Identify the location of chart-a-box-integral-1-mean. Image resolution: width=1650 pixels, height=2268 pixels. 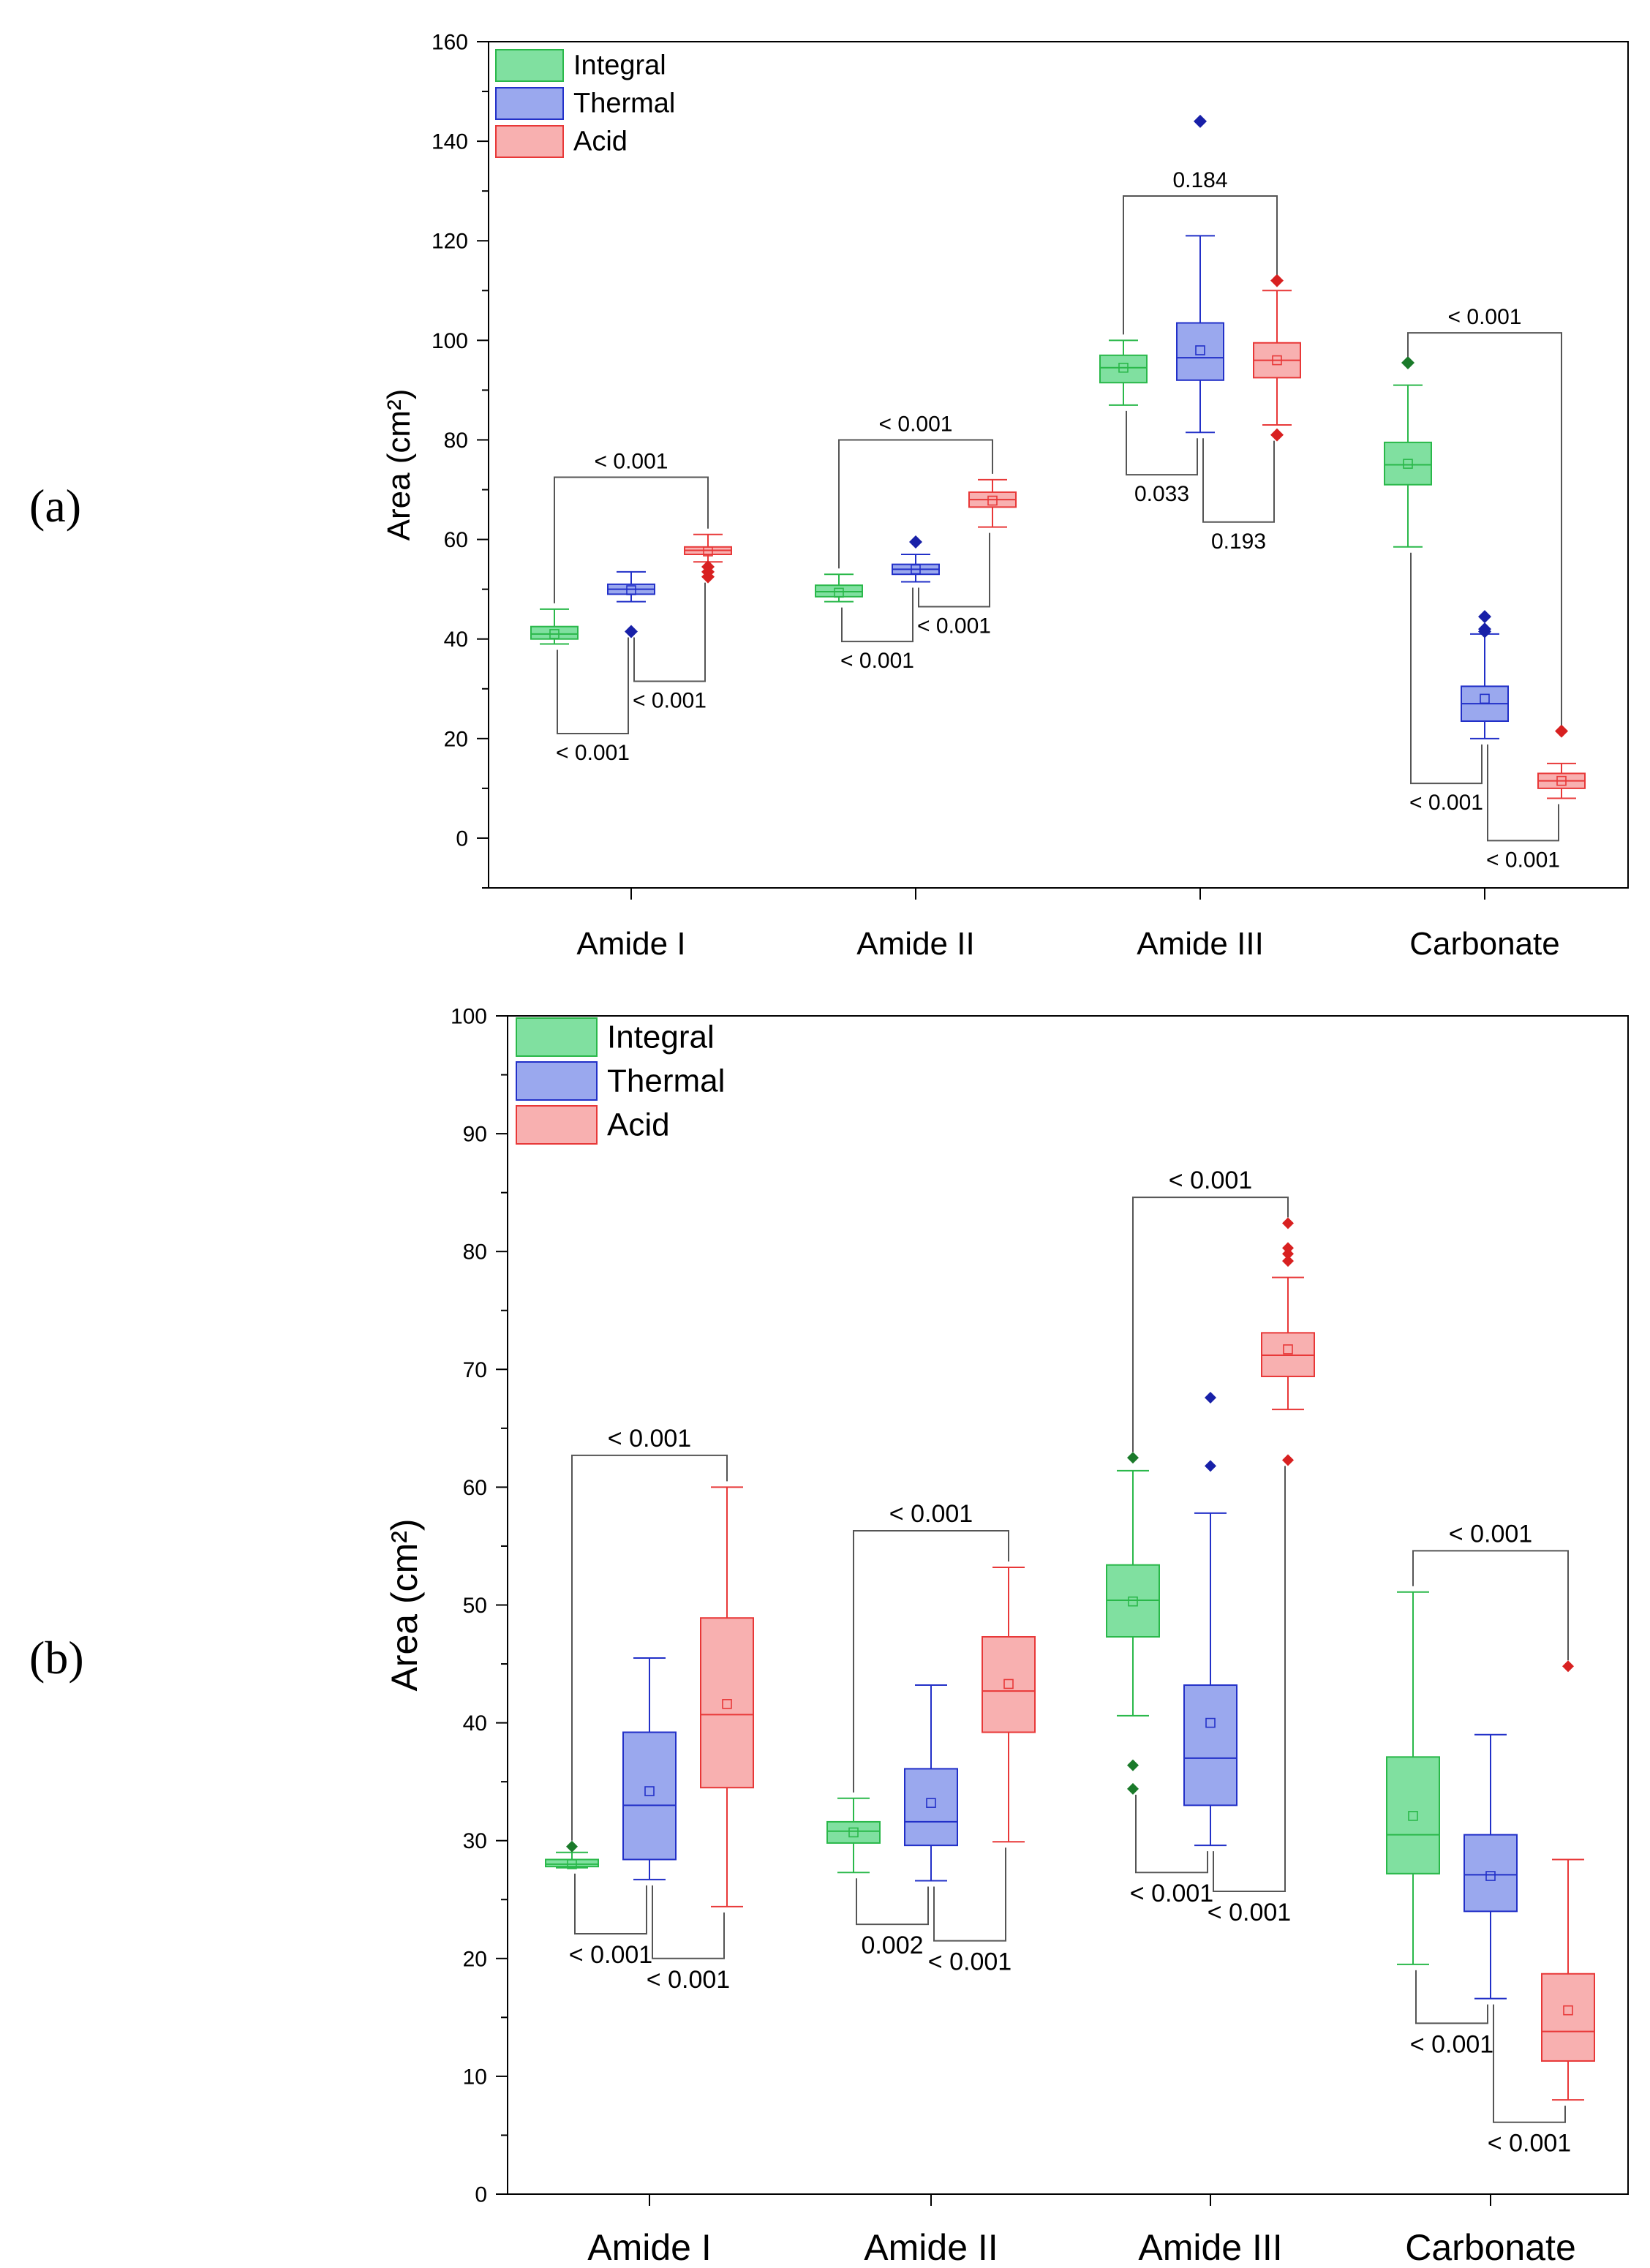
(839, 592).